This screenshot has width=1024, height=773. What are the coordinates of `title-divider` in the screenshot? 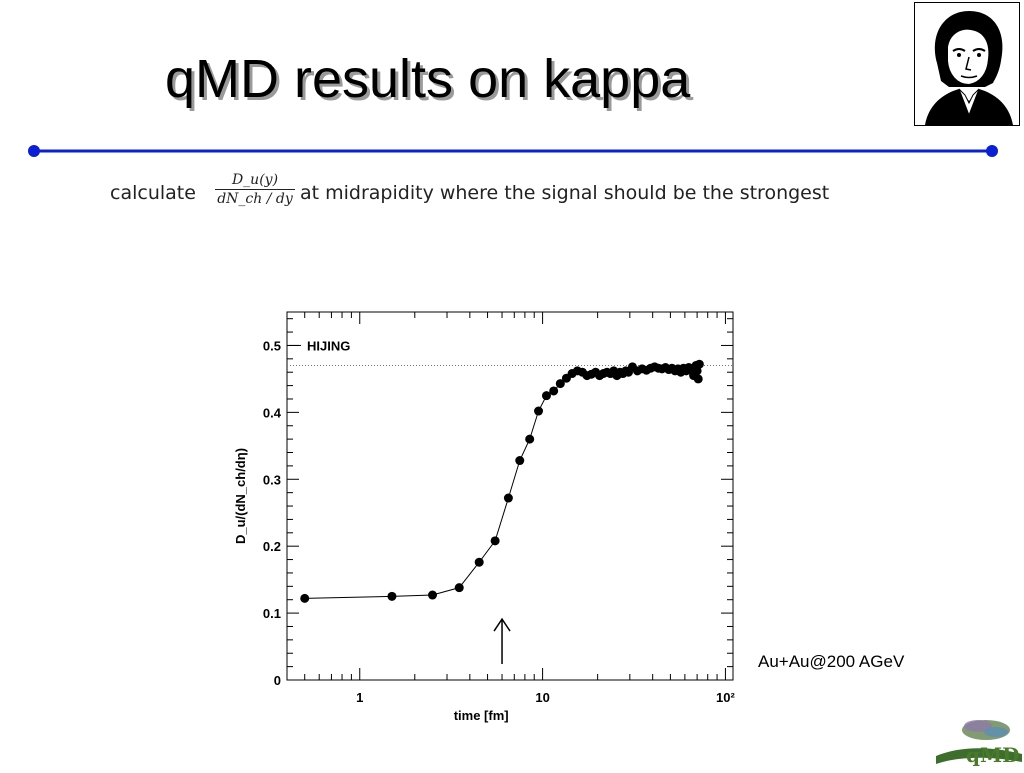 It's located at (513, 151).